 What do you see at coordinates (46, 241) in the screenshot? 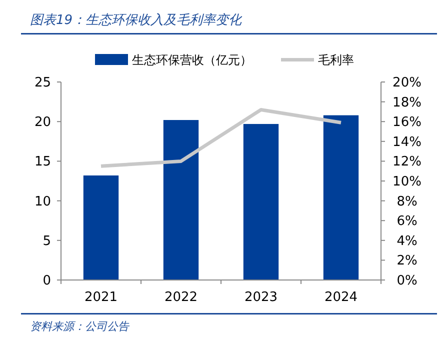
I see `y-tick-label: 5` at bounding box center [46, 241].